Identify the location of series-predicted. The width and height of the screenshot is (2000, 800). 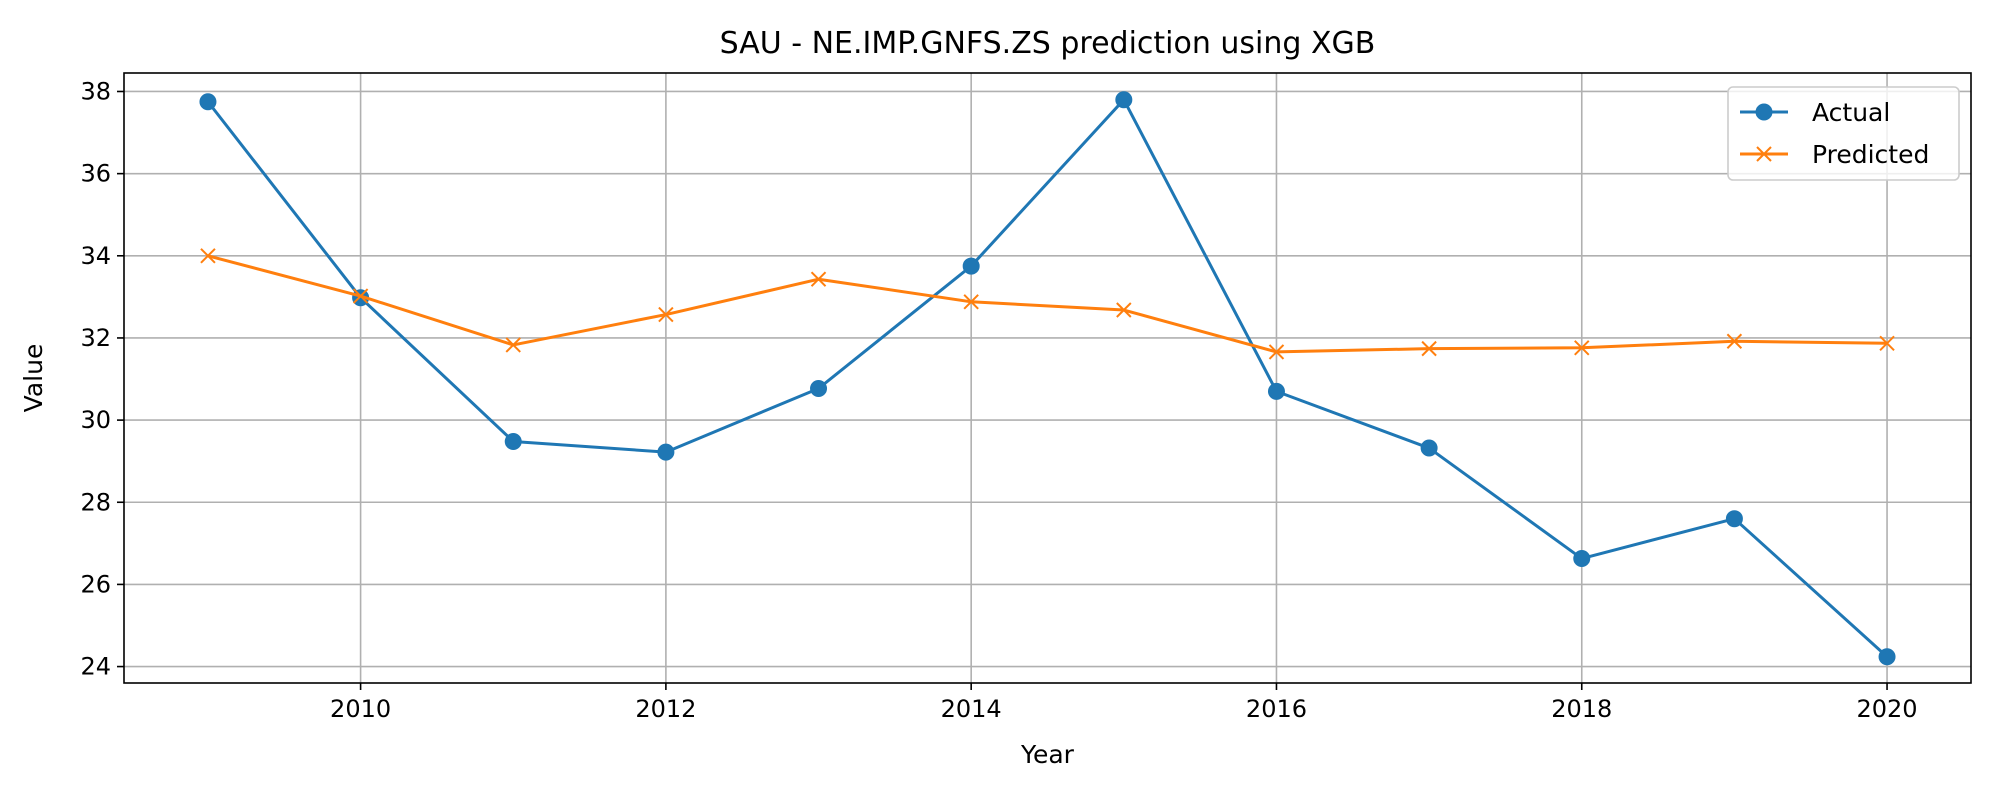
(1047, 304).